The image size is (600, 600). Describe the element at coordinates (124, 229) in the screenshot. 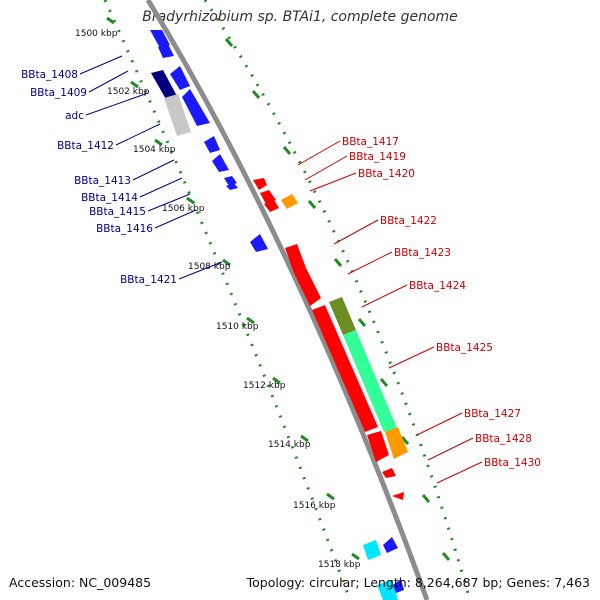

I see `left-gene-label: BBta_1416` at that location.